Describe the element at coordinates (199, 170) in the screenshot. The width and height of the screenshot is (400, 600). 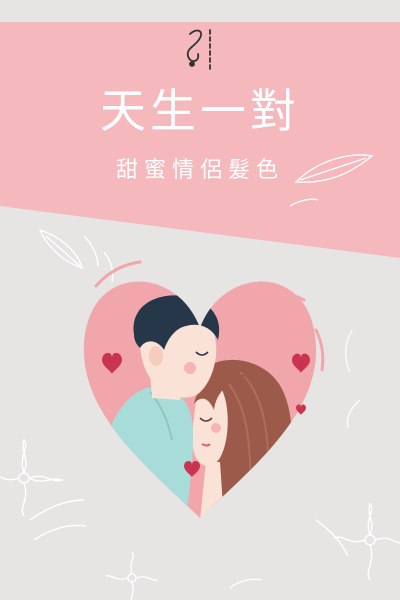
I see `page-subtitle: 甜蜜情侶髮色` at that location.